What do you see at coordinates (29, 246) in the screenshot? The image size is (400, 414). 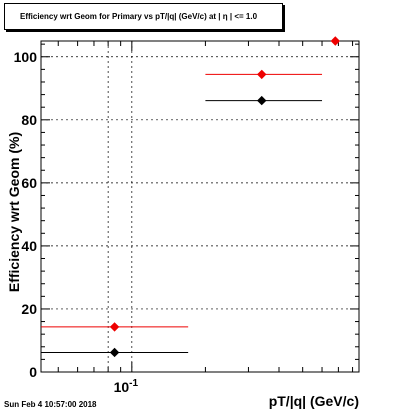 I see `y-tick-label: 40` at bounding box center [29, 246].